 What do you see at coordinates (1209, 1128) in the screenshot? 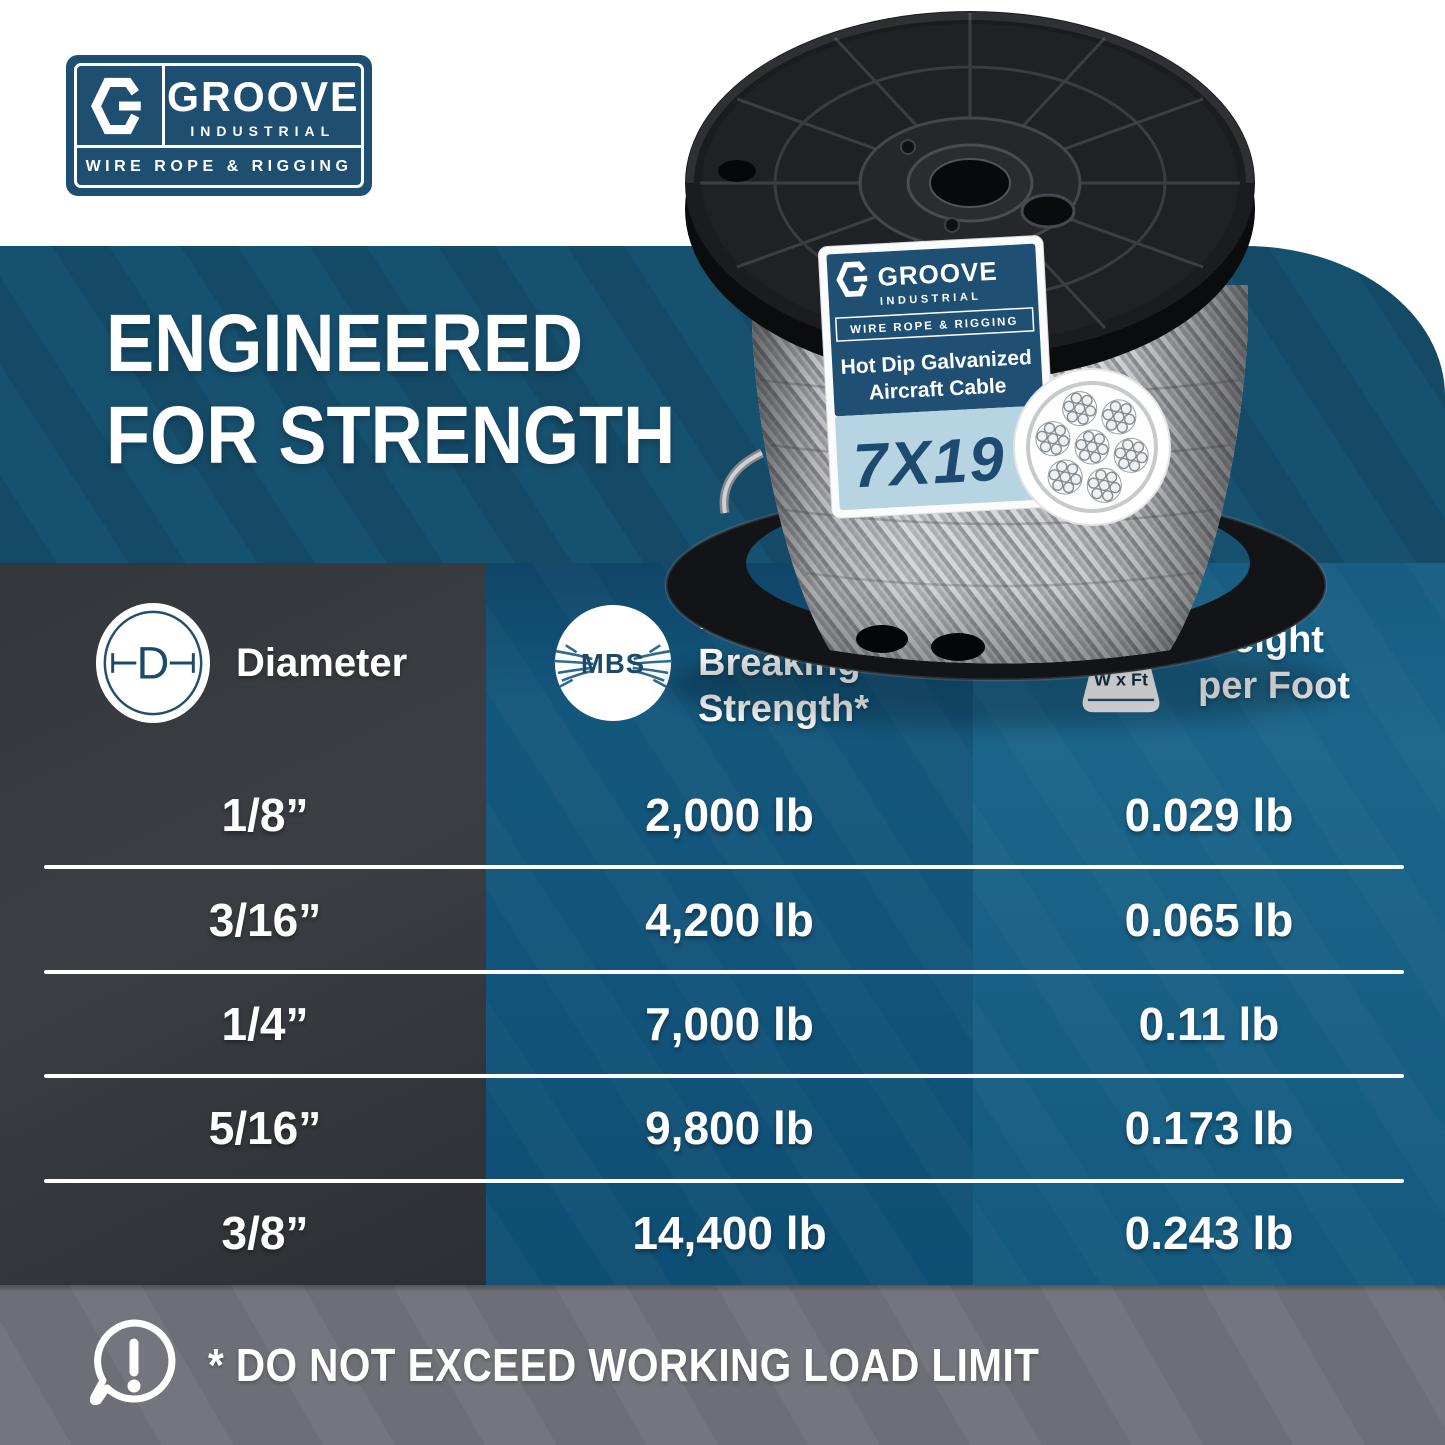
I see `weight-value: 0.173 lb` at bounding box center [1209, 1128].